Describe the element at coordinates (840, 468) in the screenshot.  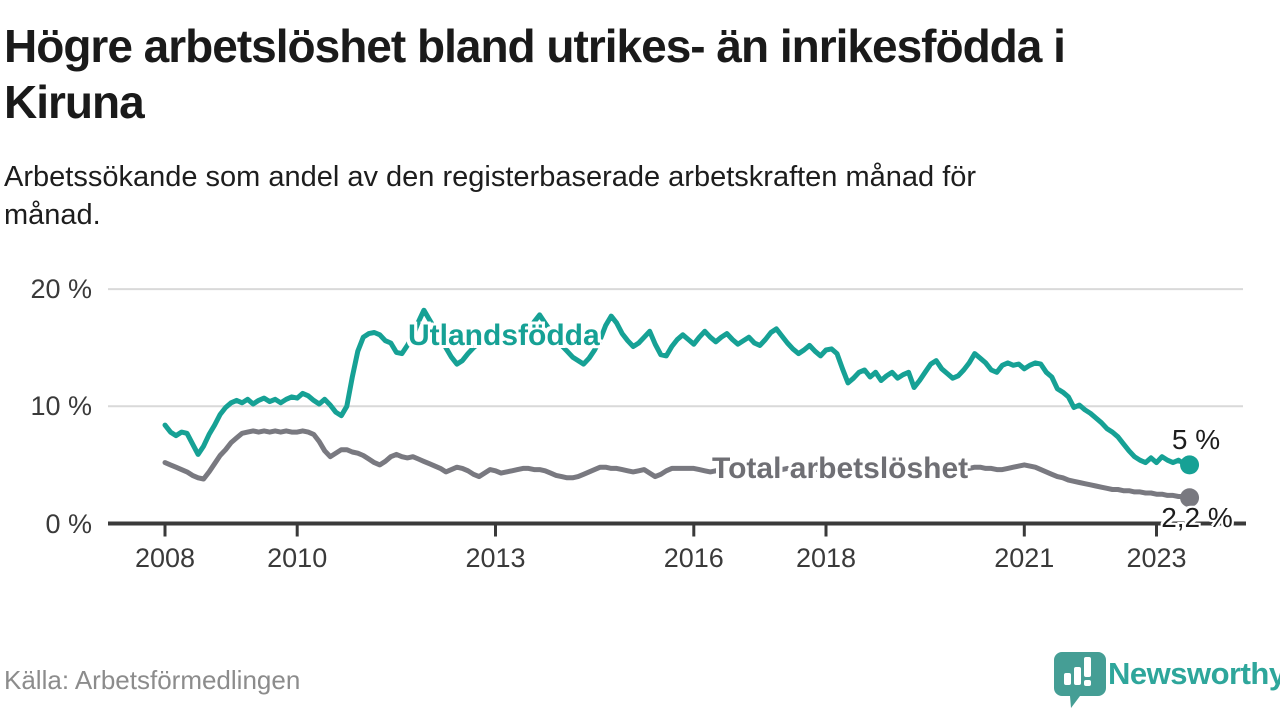
I see `series-label-total: Total arbetslöshet` at that location.